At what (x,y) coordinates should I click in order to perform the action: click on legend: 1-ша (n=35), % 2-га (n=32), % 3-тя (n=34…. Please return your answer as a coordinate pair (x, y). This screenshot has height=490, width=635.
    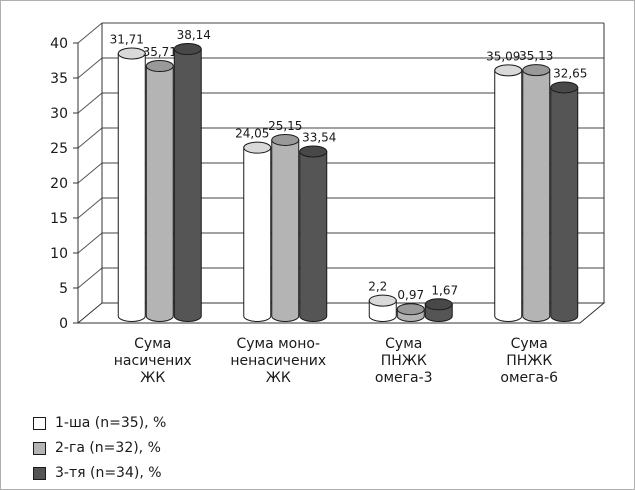
    Looking at the image, I should click on (99, 450).